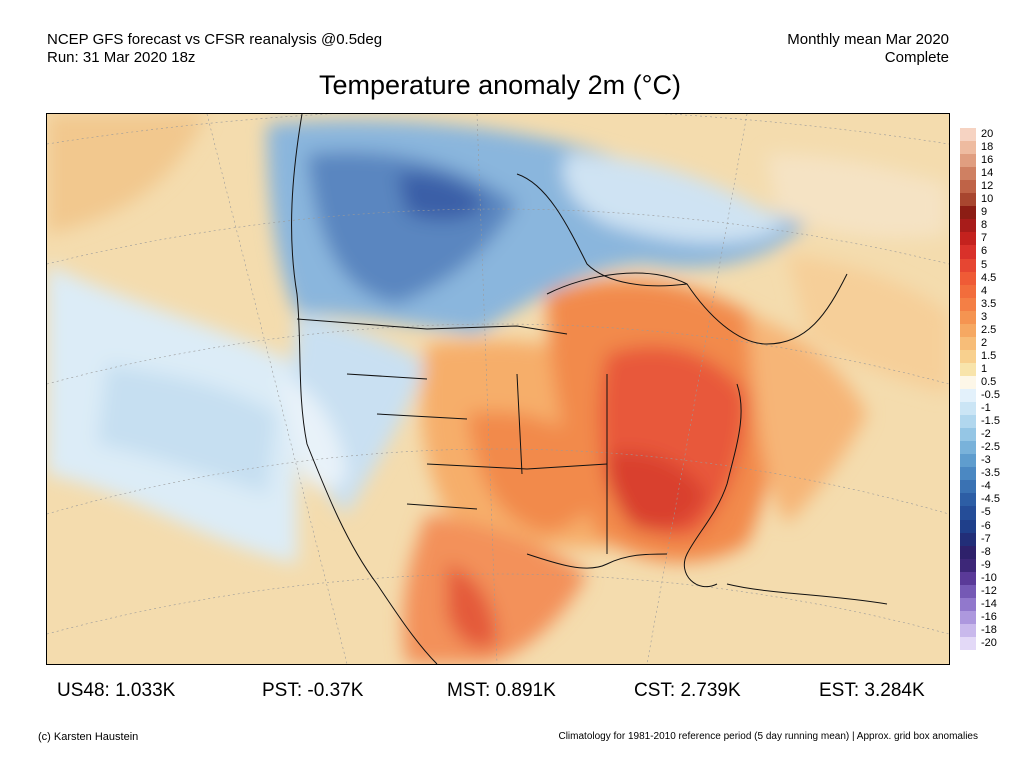 The width and height of the screenshot is (1024, 768). Describe the element at coordinates (989, 616) in the screenshot. I see `colorbar-tick-label: -16` at that location.